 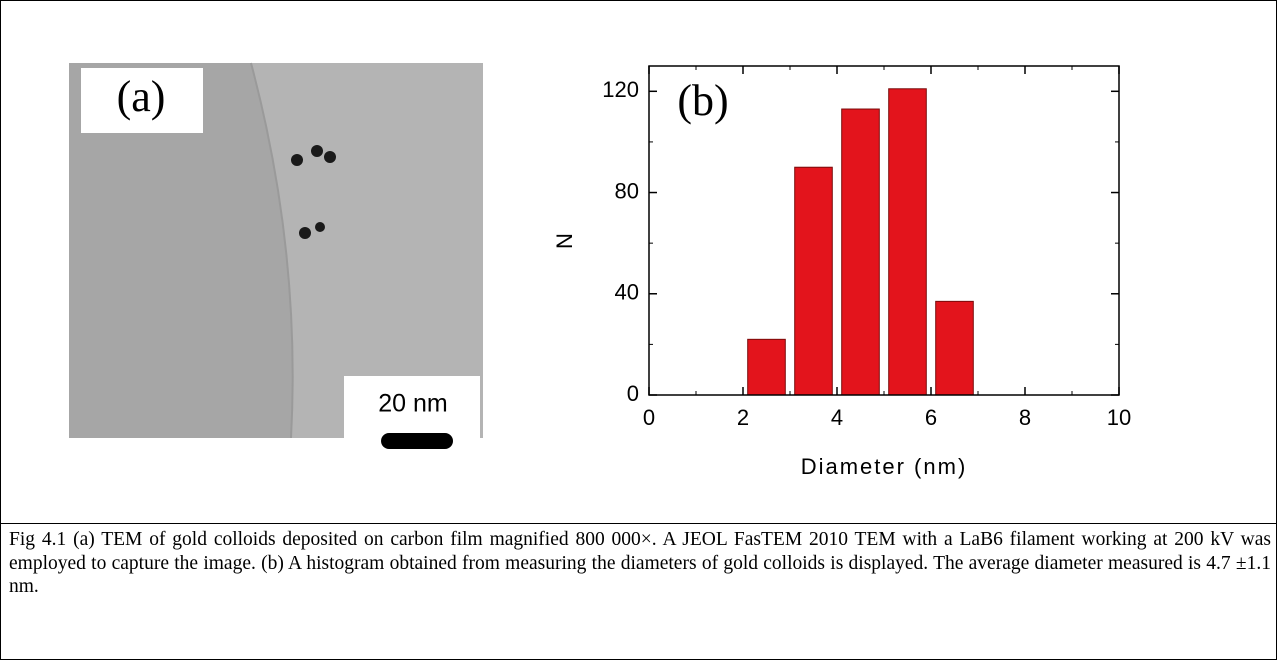 What do you see at coordinates (884, 466) in the screenshot?
I see `x-axis-label: Diameter (nm)` at bounding box center [884, 466].